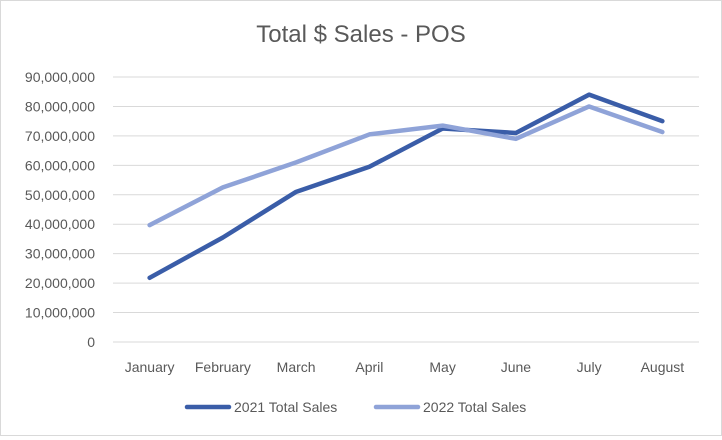  I want to click on x-tick-label: July, so click(589, 367).